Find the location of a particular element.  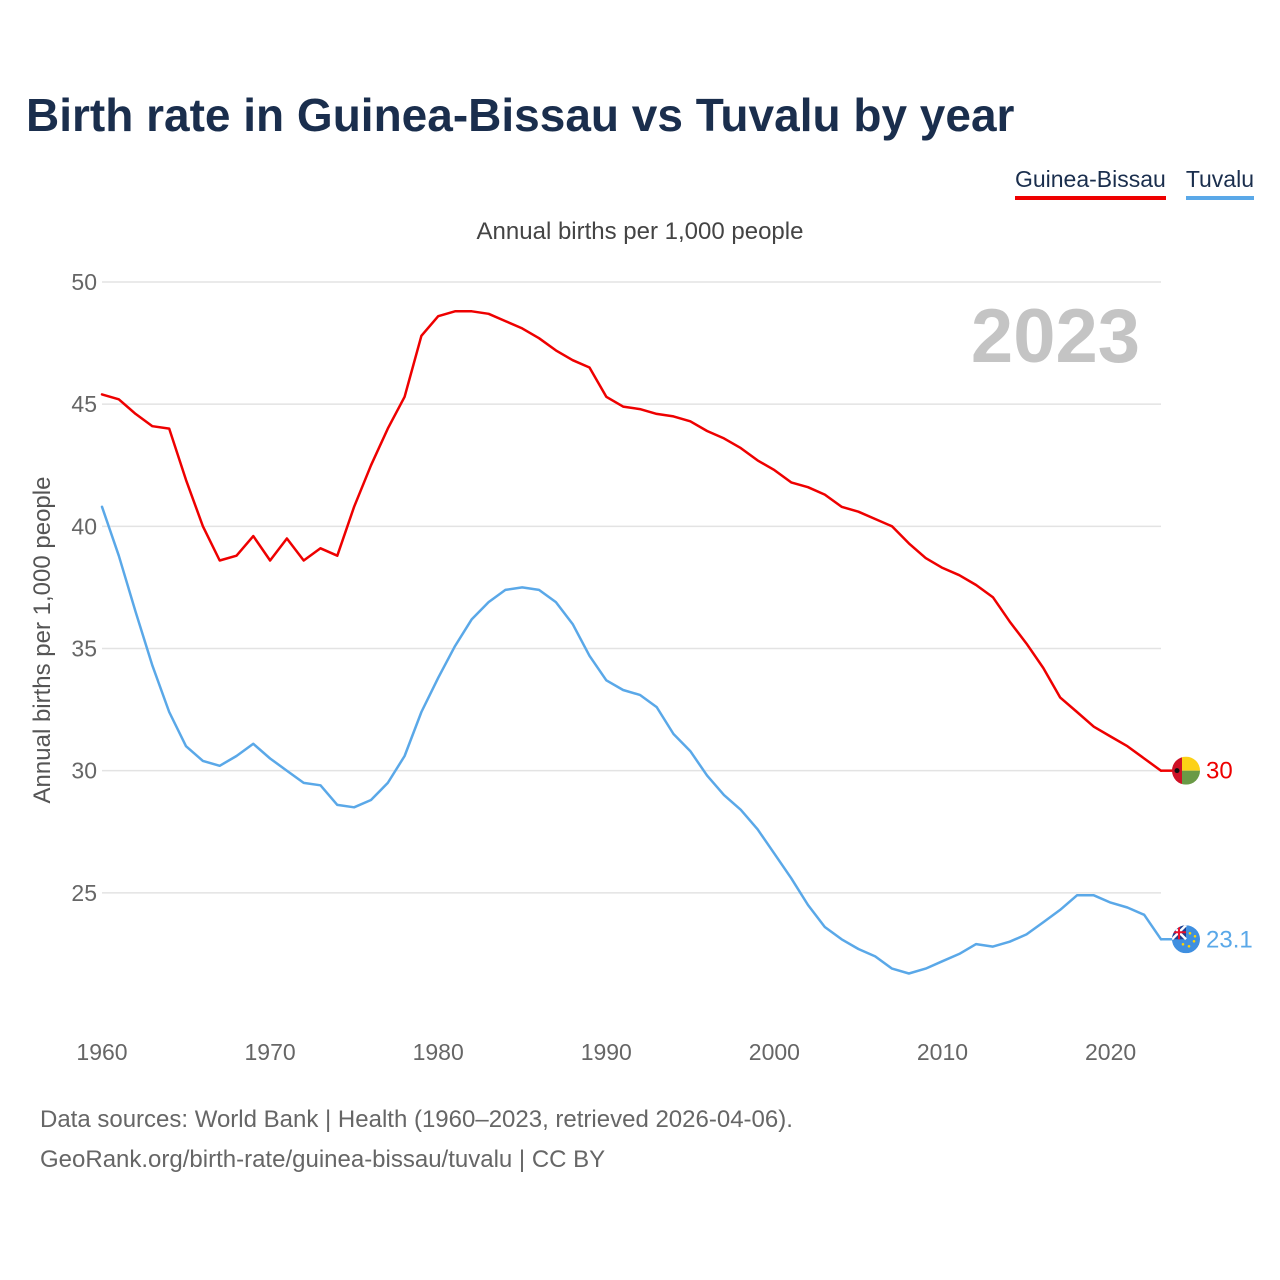

y-tick-label: 30 is located at coordinates (84, 771).